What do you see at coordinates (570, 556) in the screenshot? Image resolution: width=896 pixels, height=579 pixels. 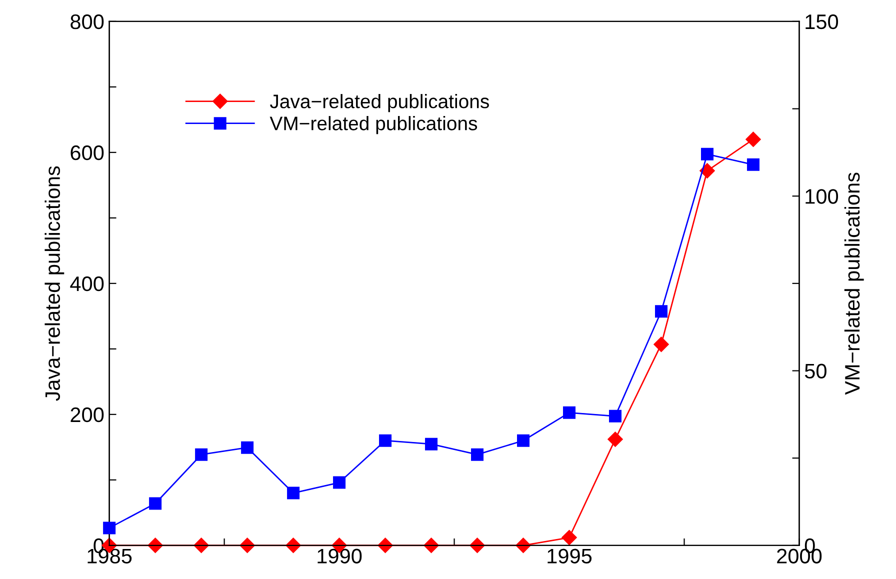 I see `x-tick-label: 1995` at bounding box center [570, 556].